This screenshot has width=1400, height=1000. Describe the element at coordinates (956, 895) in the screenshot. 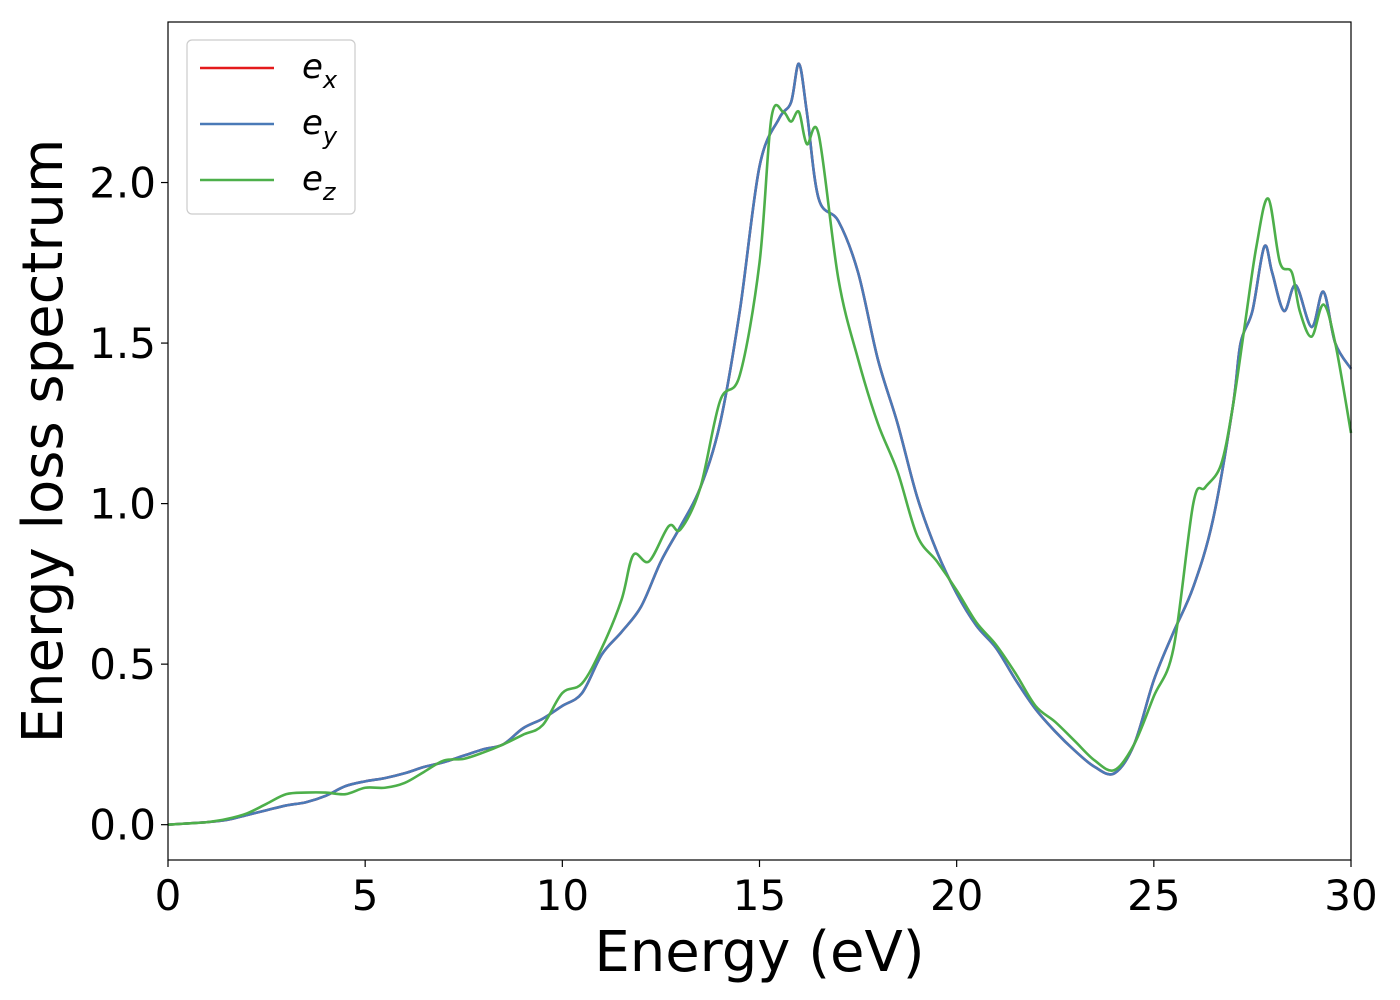

I see `x-tick-label: 20` at that location.